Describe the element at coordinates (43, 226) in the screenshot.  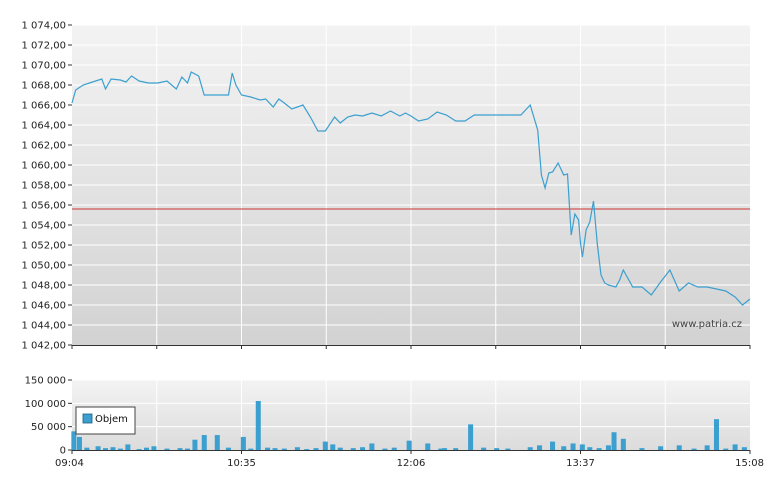
I see `price-y-tick-label: 1 054,00` at that location.